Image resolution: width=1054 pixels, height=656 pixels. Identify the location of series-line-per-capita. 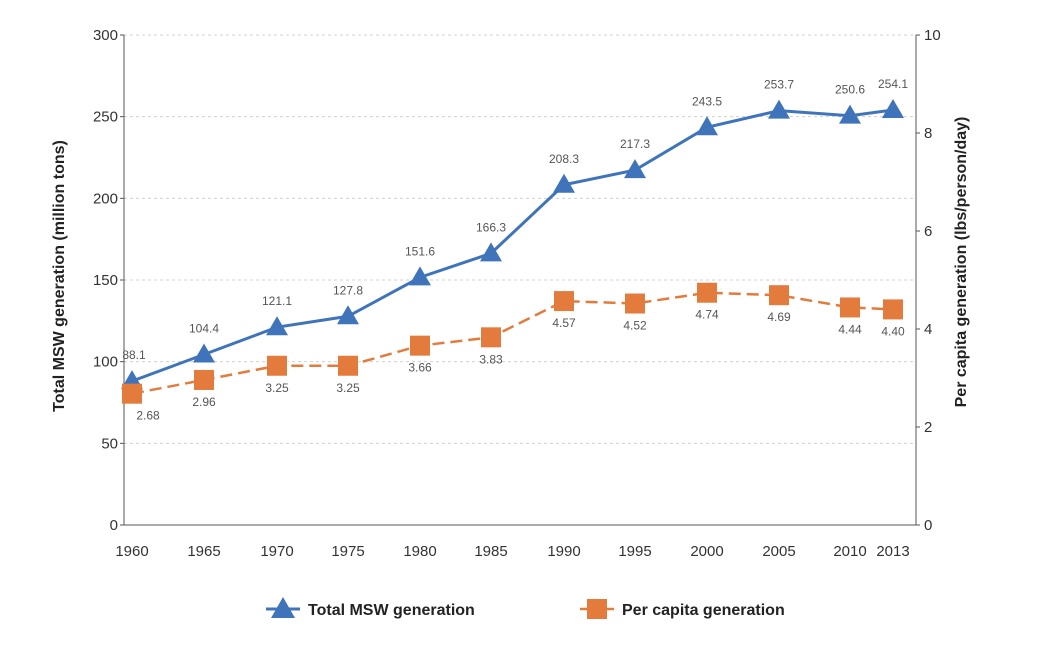
(512, 343).